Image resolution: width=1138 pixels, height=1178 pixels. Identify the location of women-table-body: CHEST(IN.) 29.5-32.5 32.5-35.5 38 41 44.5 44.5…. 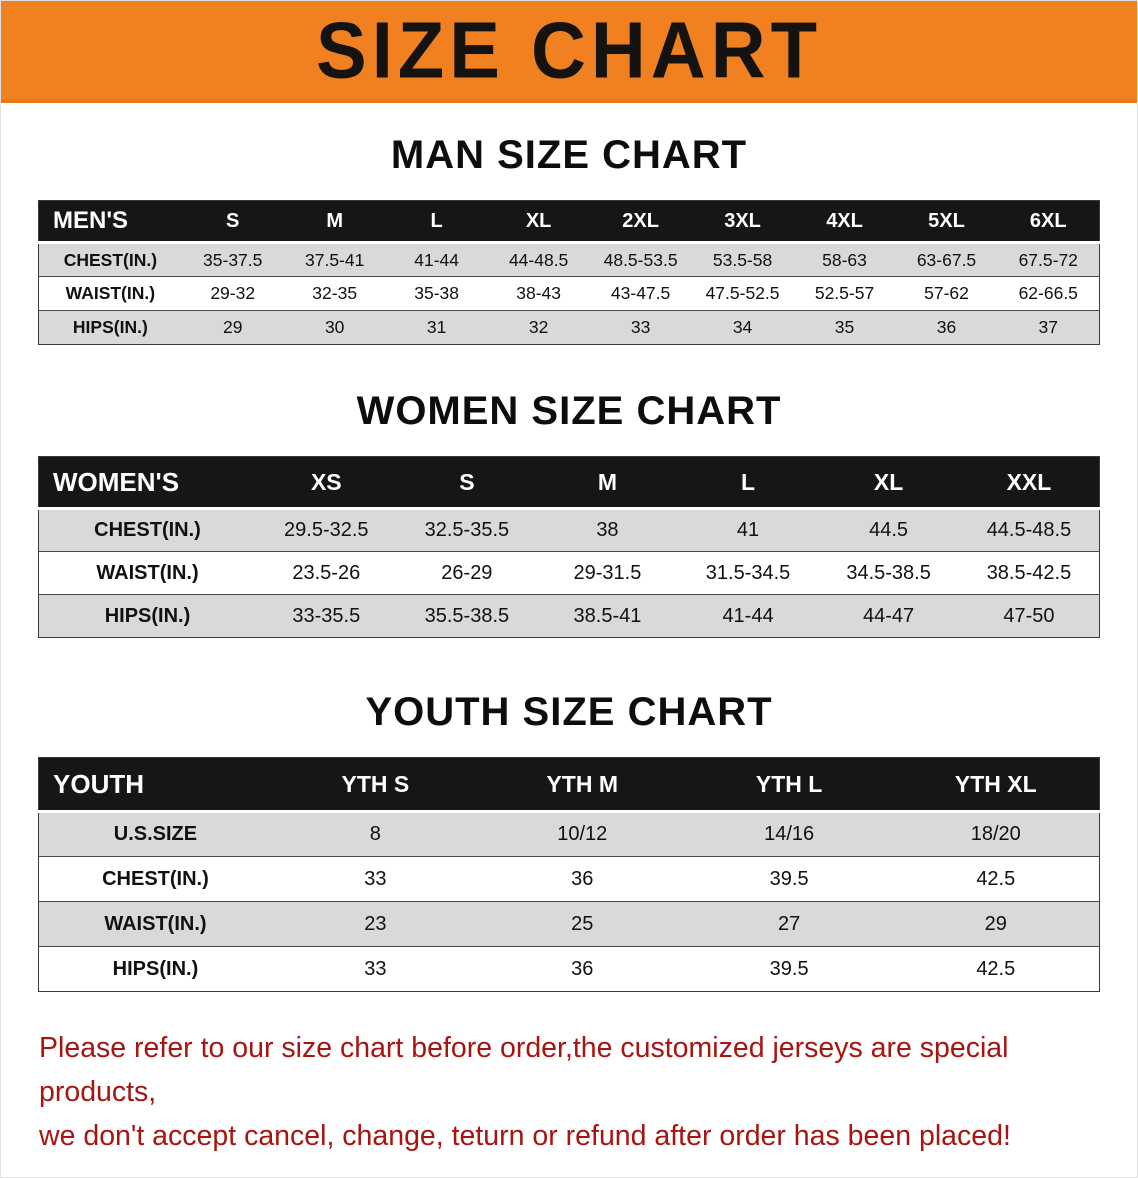
(569, 573).